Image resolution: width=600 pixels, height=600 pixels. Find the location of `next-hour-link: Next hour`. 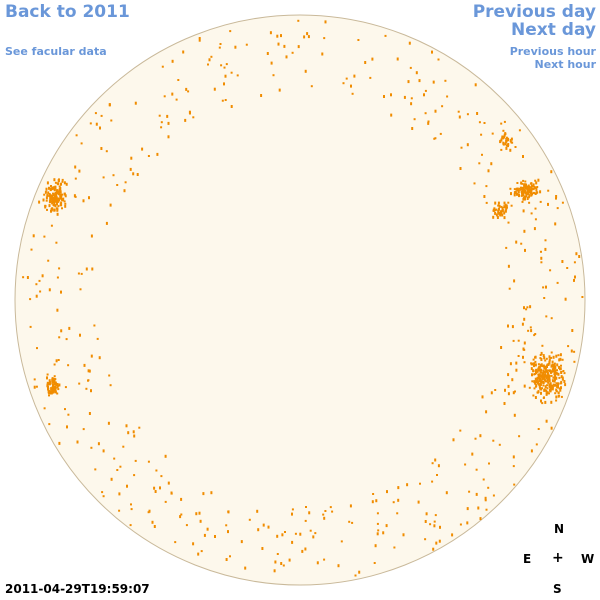

next-hour-link: Next hour is located at coordinates (565, 64).